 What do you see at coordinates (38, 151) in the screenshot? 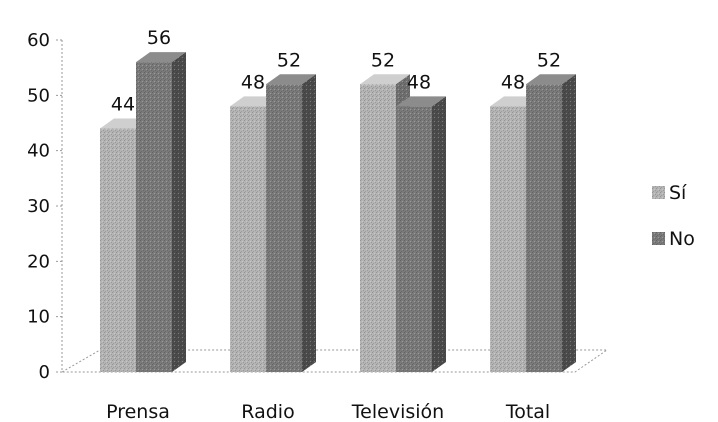
I see `y-tick-label: 40` at bounding box center [38, 151].